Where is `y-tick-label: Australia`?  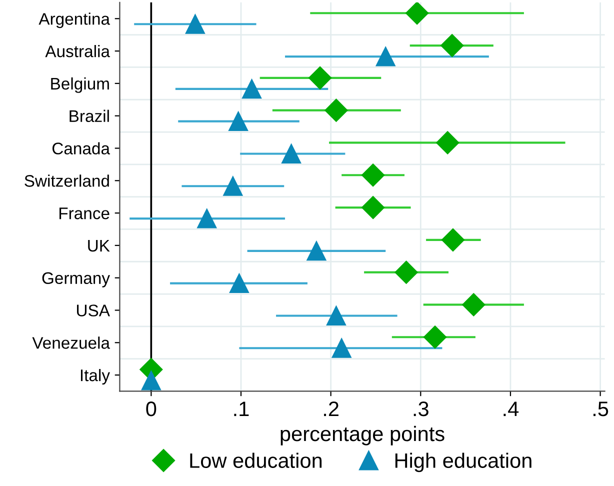 y-tick-label: Australia is located at coordinates (77, 51).